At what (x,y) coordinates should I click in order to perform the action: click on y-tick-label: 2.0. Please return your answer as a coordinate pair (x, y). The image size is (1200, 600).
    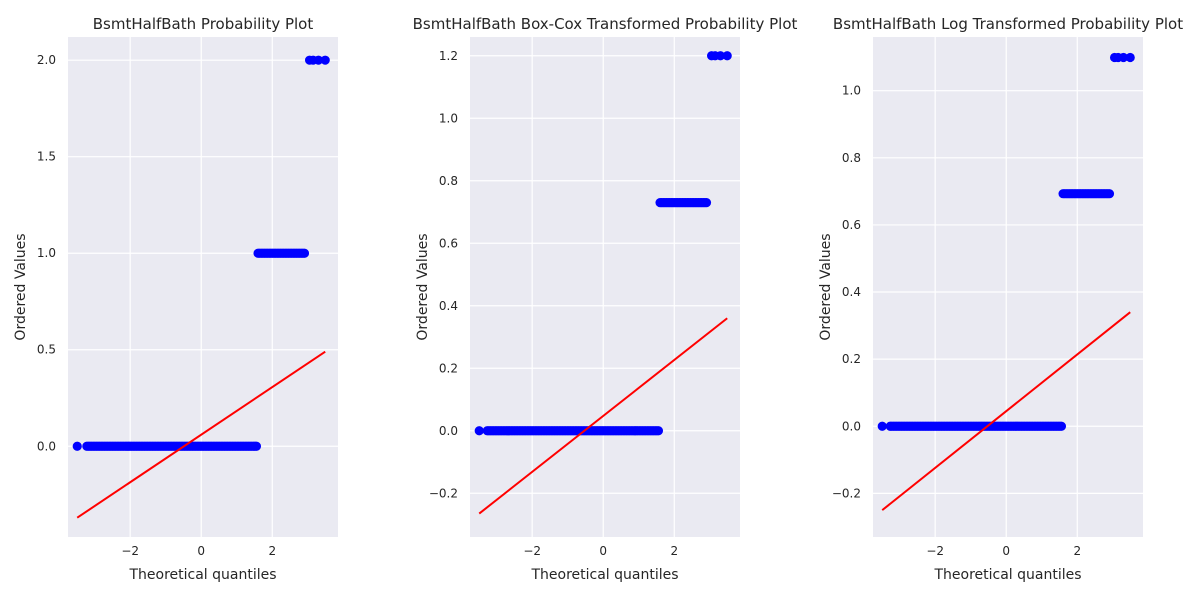
    Looking at the image, I should click on (46, 60).